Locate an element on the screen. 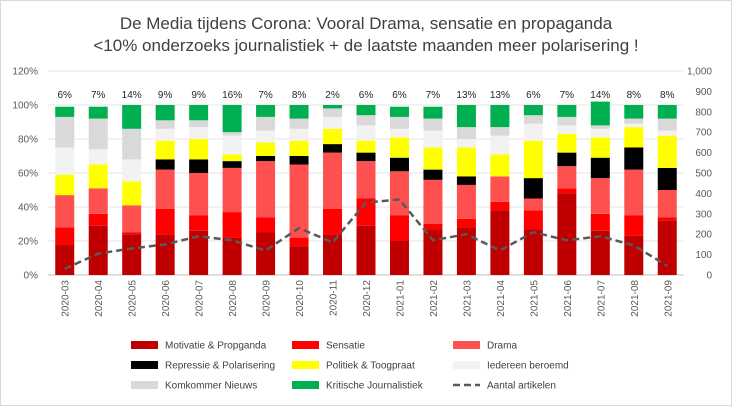  right-tick-label: 400 is located at coordinates (703, 194).